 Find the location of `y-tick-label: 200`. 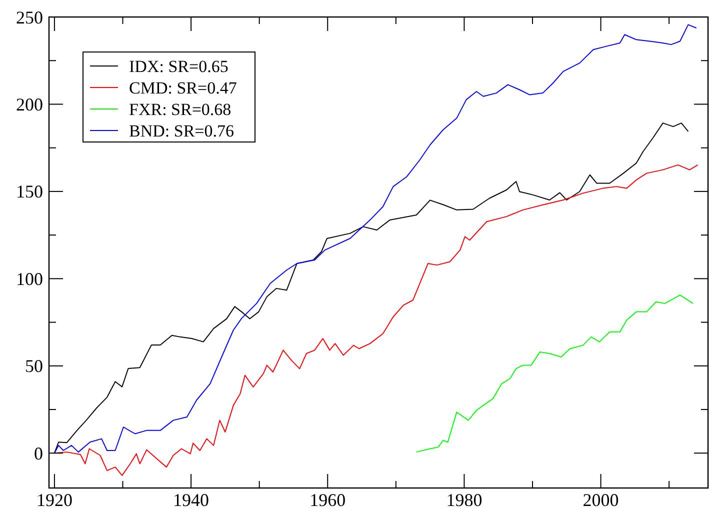

y-tick-label: 200 is located at coordinates (29, 104).